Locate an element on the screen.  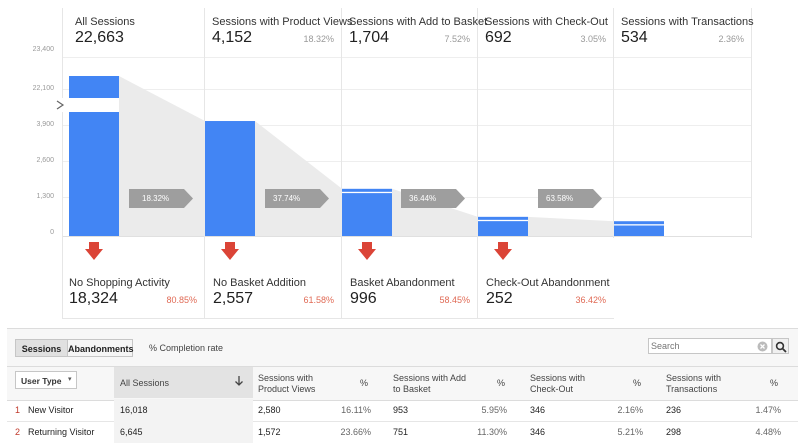
tab-abandonments: Abandonments is located at coordinates (100, 348).